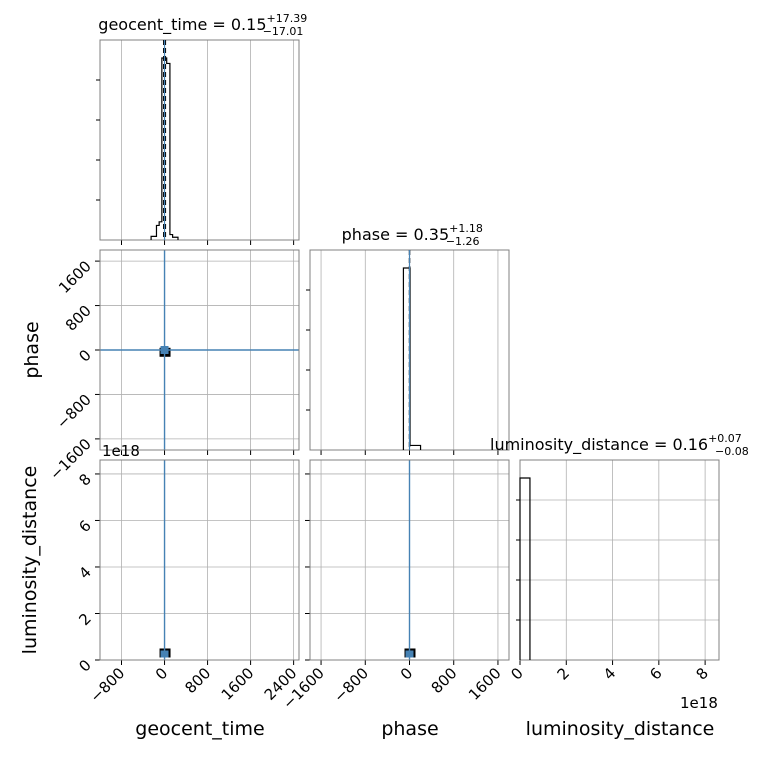  Describe the element at coordinates (84, 526) in the screenshot. I see `y-tick-label: 6` at that location.